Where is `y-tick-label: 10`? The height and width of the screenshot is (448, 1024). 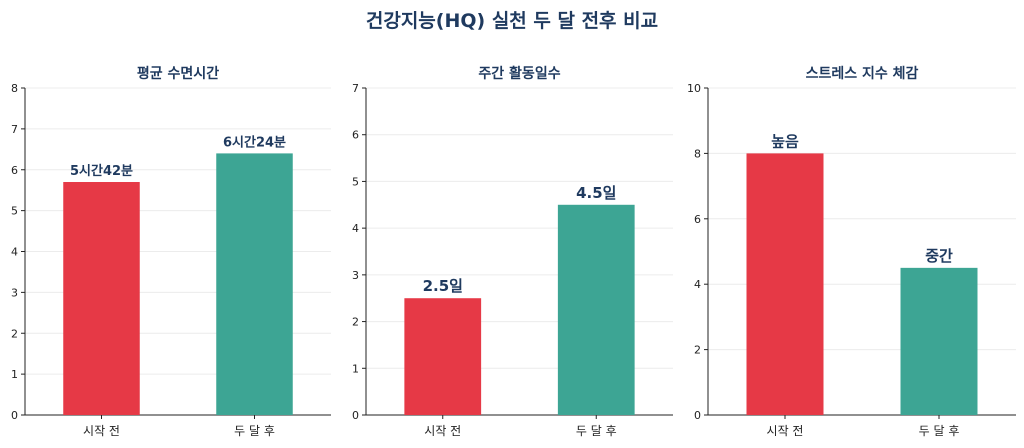 y-tick-label: 10 is located at coordinates (694, 88).